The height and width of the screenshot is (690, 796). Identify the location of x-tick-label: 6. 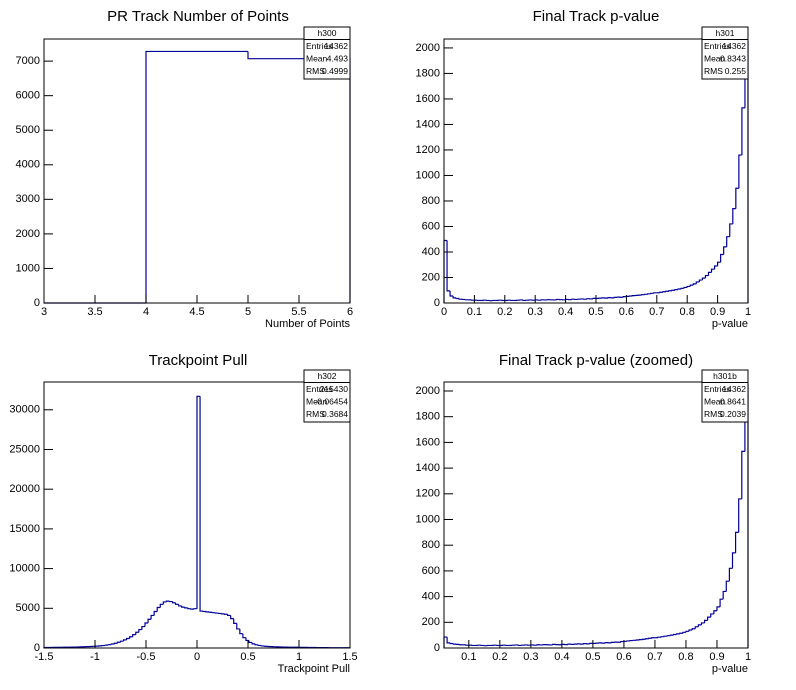
(350, 312).